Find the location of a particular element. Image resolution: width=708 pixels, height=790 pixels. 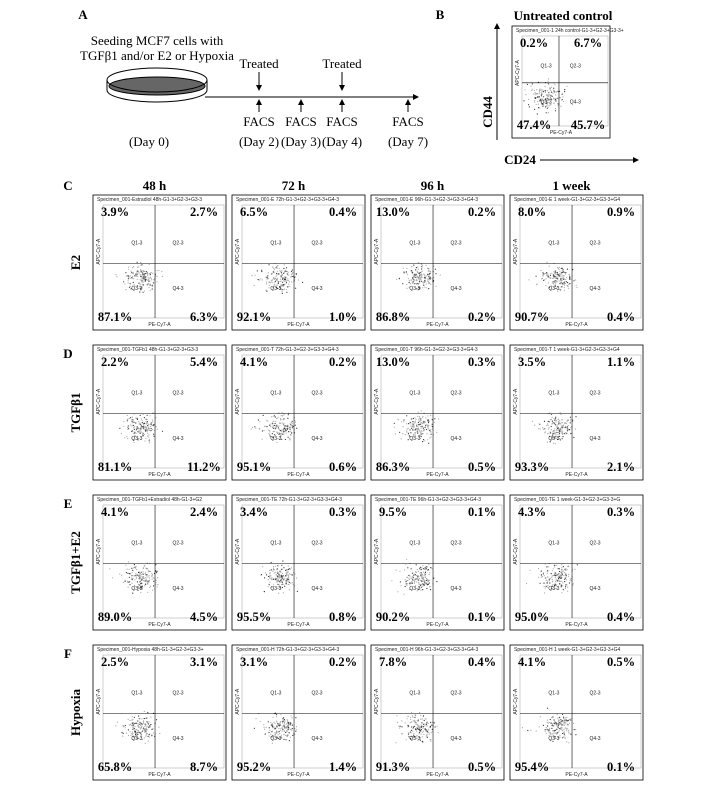

quadrant-name: Q1-3 is located at coordinates (275, 244).